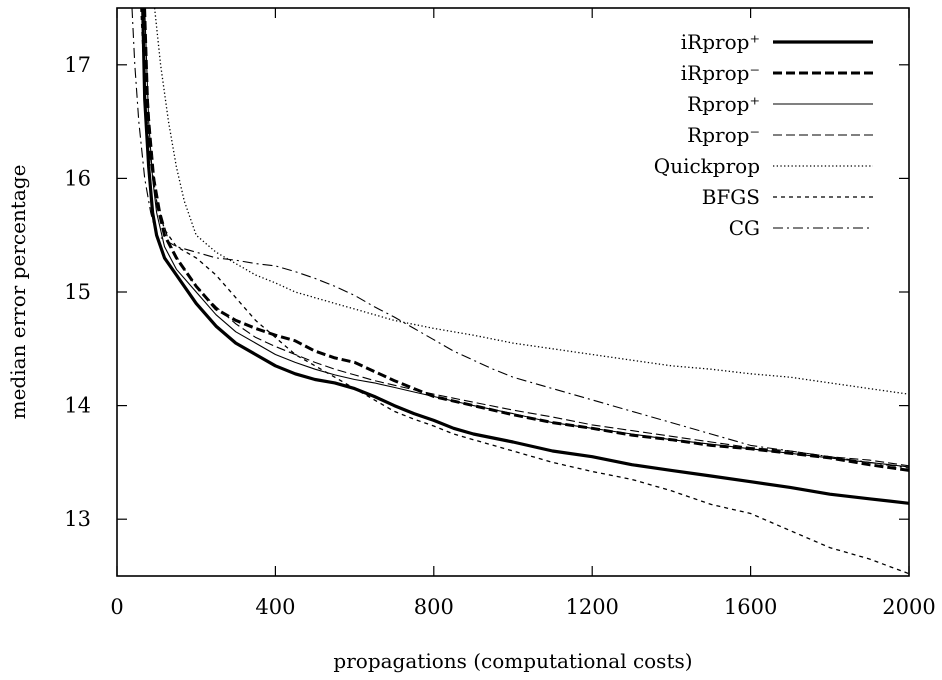  What do you see at coordinates (750, 607) in the screenshot?
I see `x-tick-label: 1600` at bounding box center [750, 607].